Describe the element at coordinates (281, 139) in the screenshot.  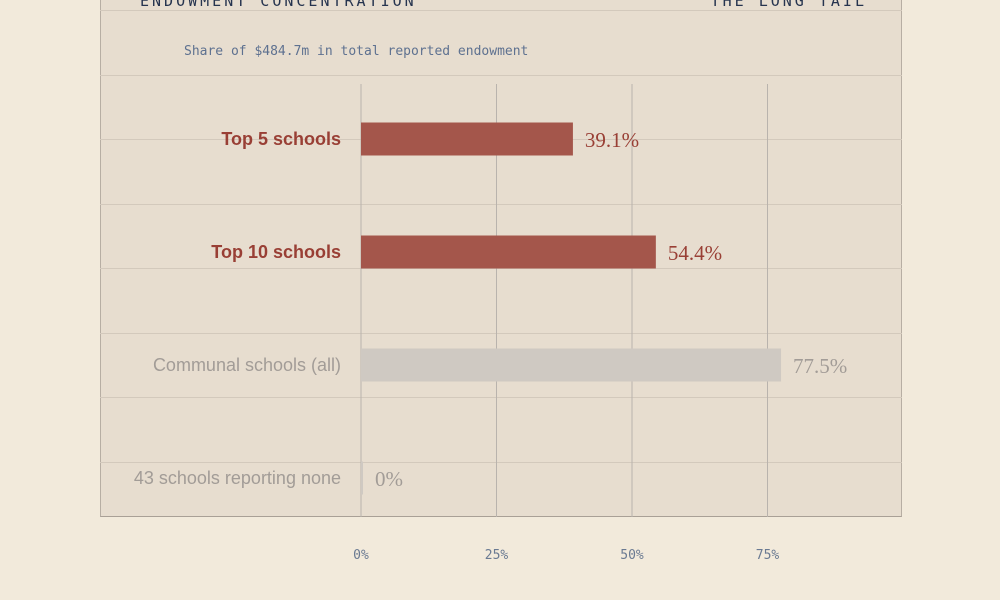
I see `category-label-0: Top 5 schools` at that location.